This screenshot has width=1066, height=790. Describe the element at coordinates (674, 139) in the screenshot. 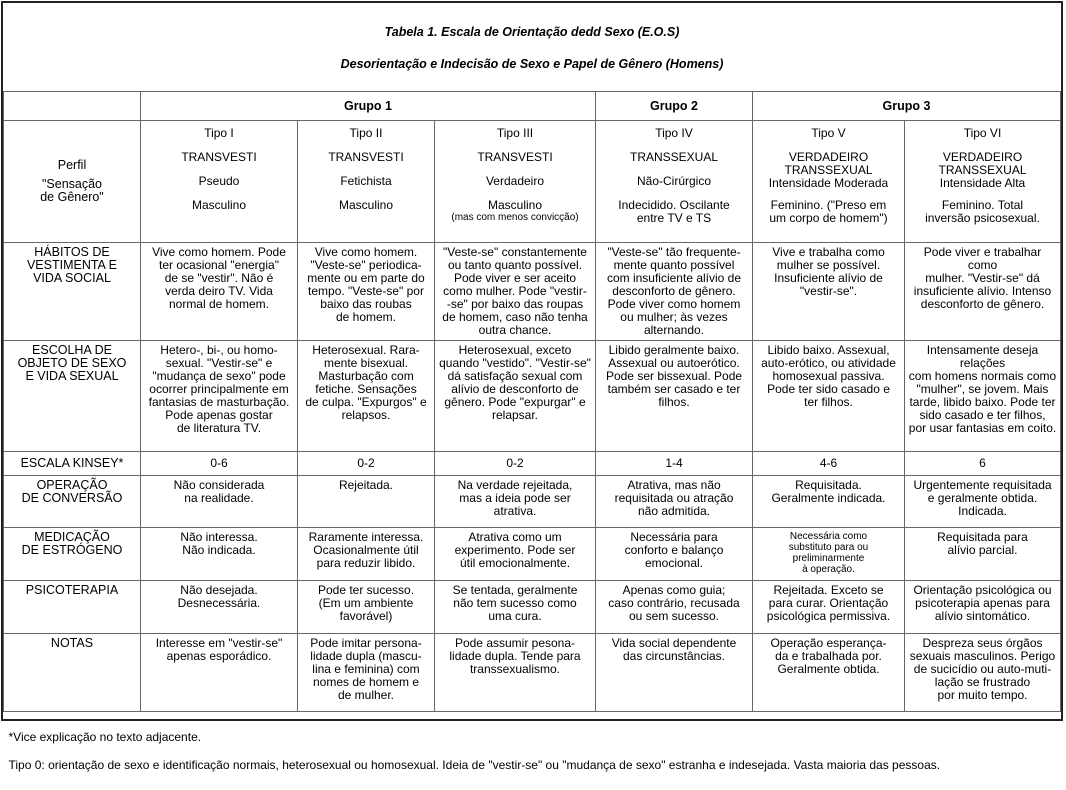

I see `tipo-label: Tipo IV` at that location.